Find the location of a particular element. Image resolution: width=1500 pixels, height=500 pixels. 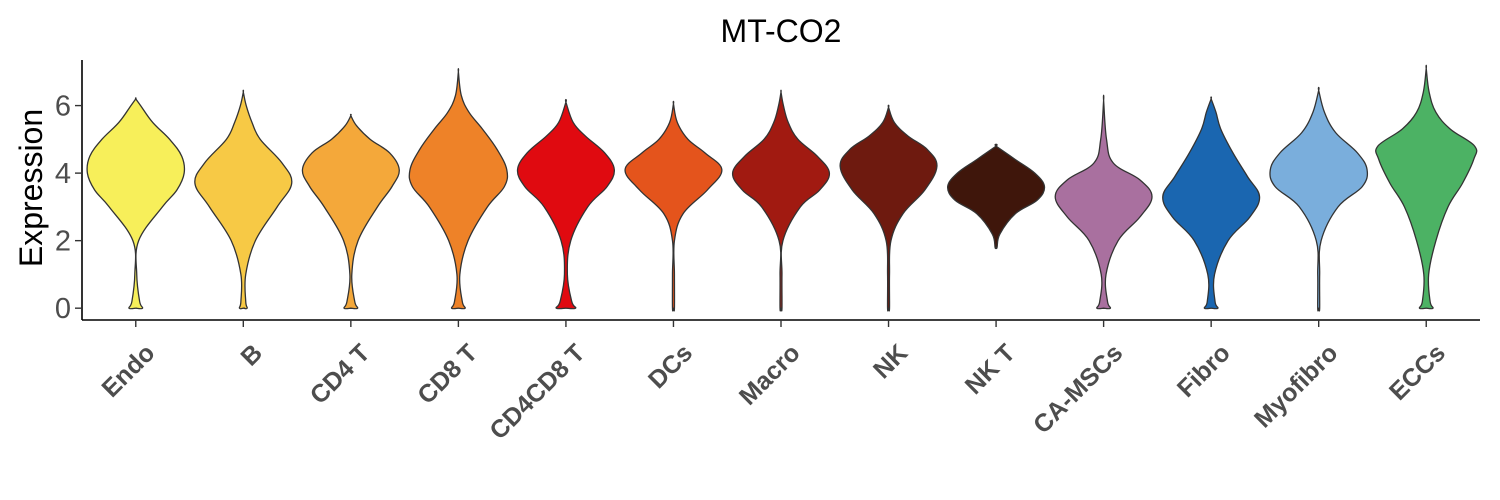

violin-fibro is located at coordinates (1211, 203).